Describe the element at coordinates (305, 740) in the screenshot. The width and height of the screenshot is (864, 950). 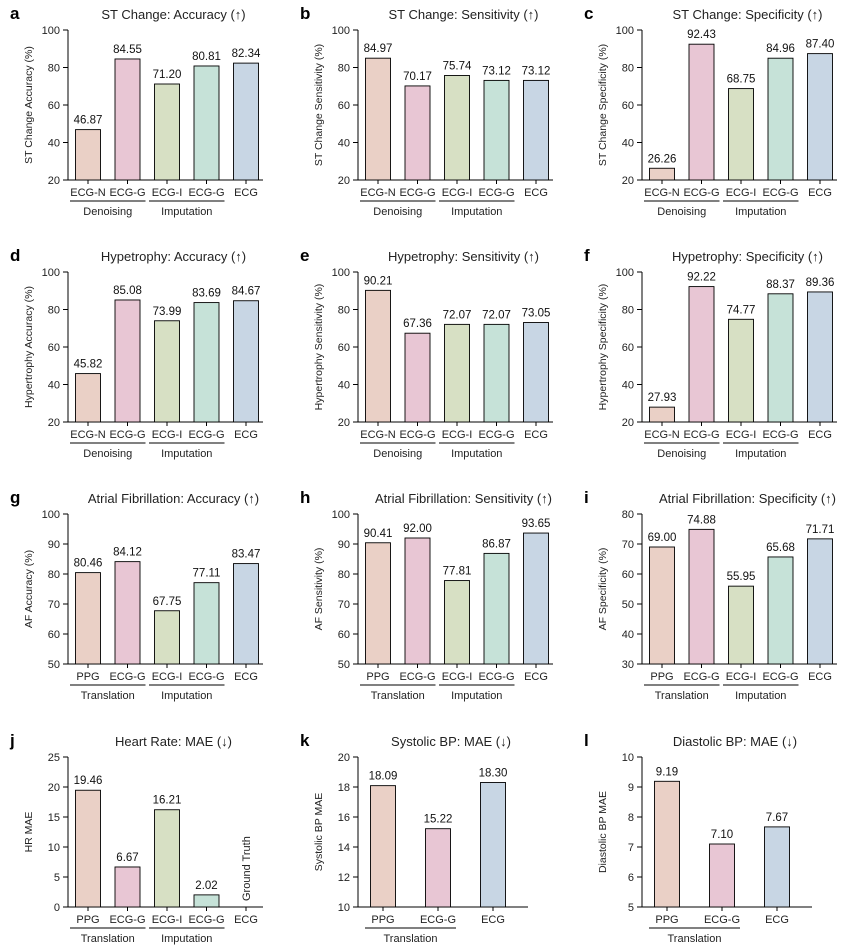
I see `panel-letter: k` at that location.